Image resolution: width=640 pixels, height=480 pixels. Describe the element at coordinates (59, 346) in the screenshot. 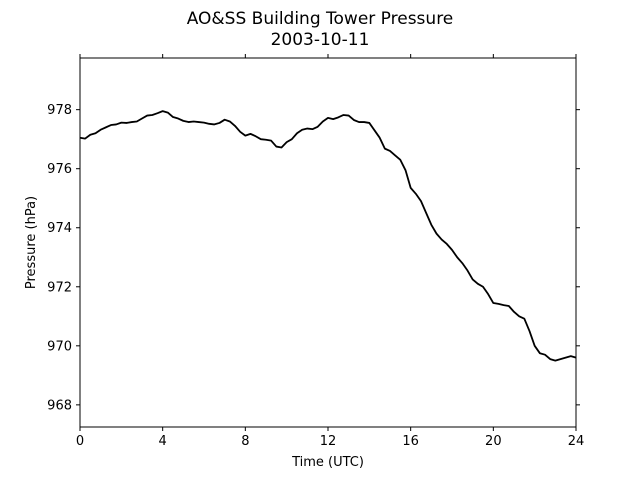

I see `y-tick-label: 970` at that location.